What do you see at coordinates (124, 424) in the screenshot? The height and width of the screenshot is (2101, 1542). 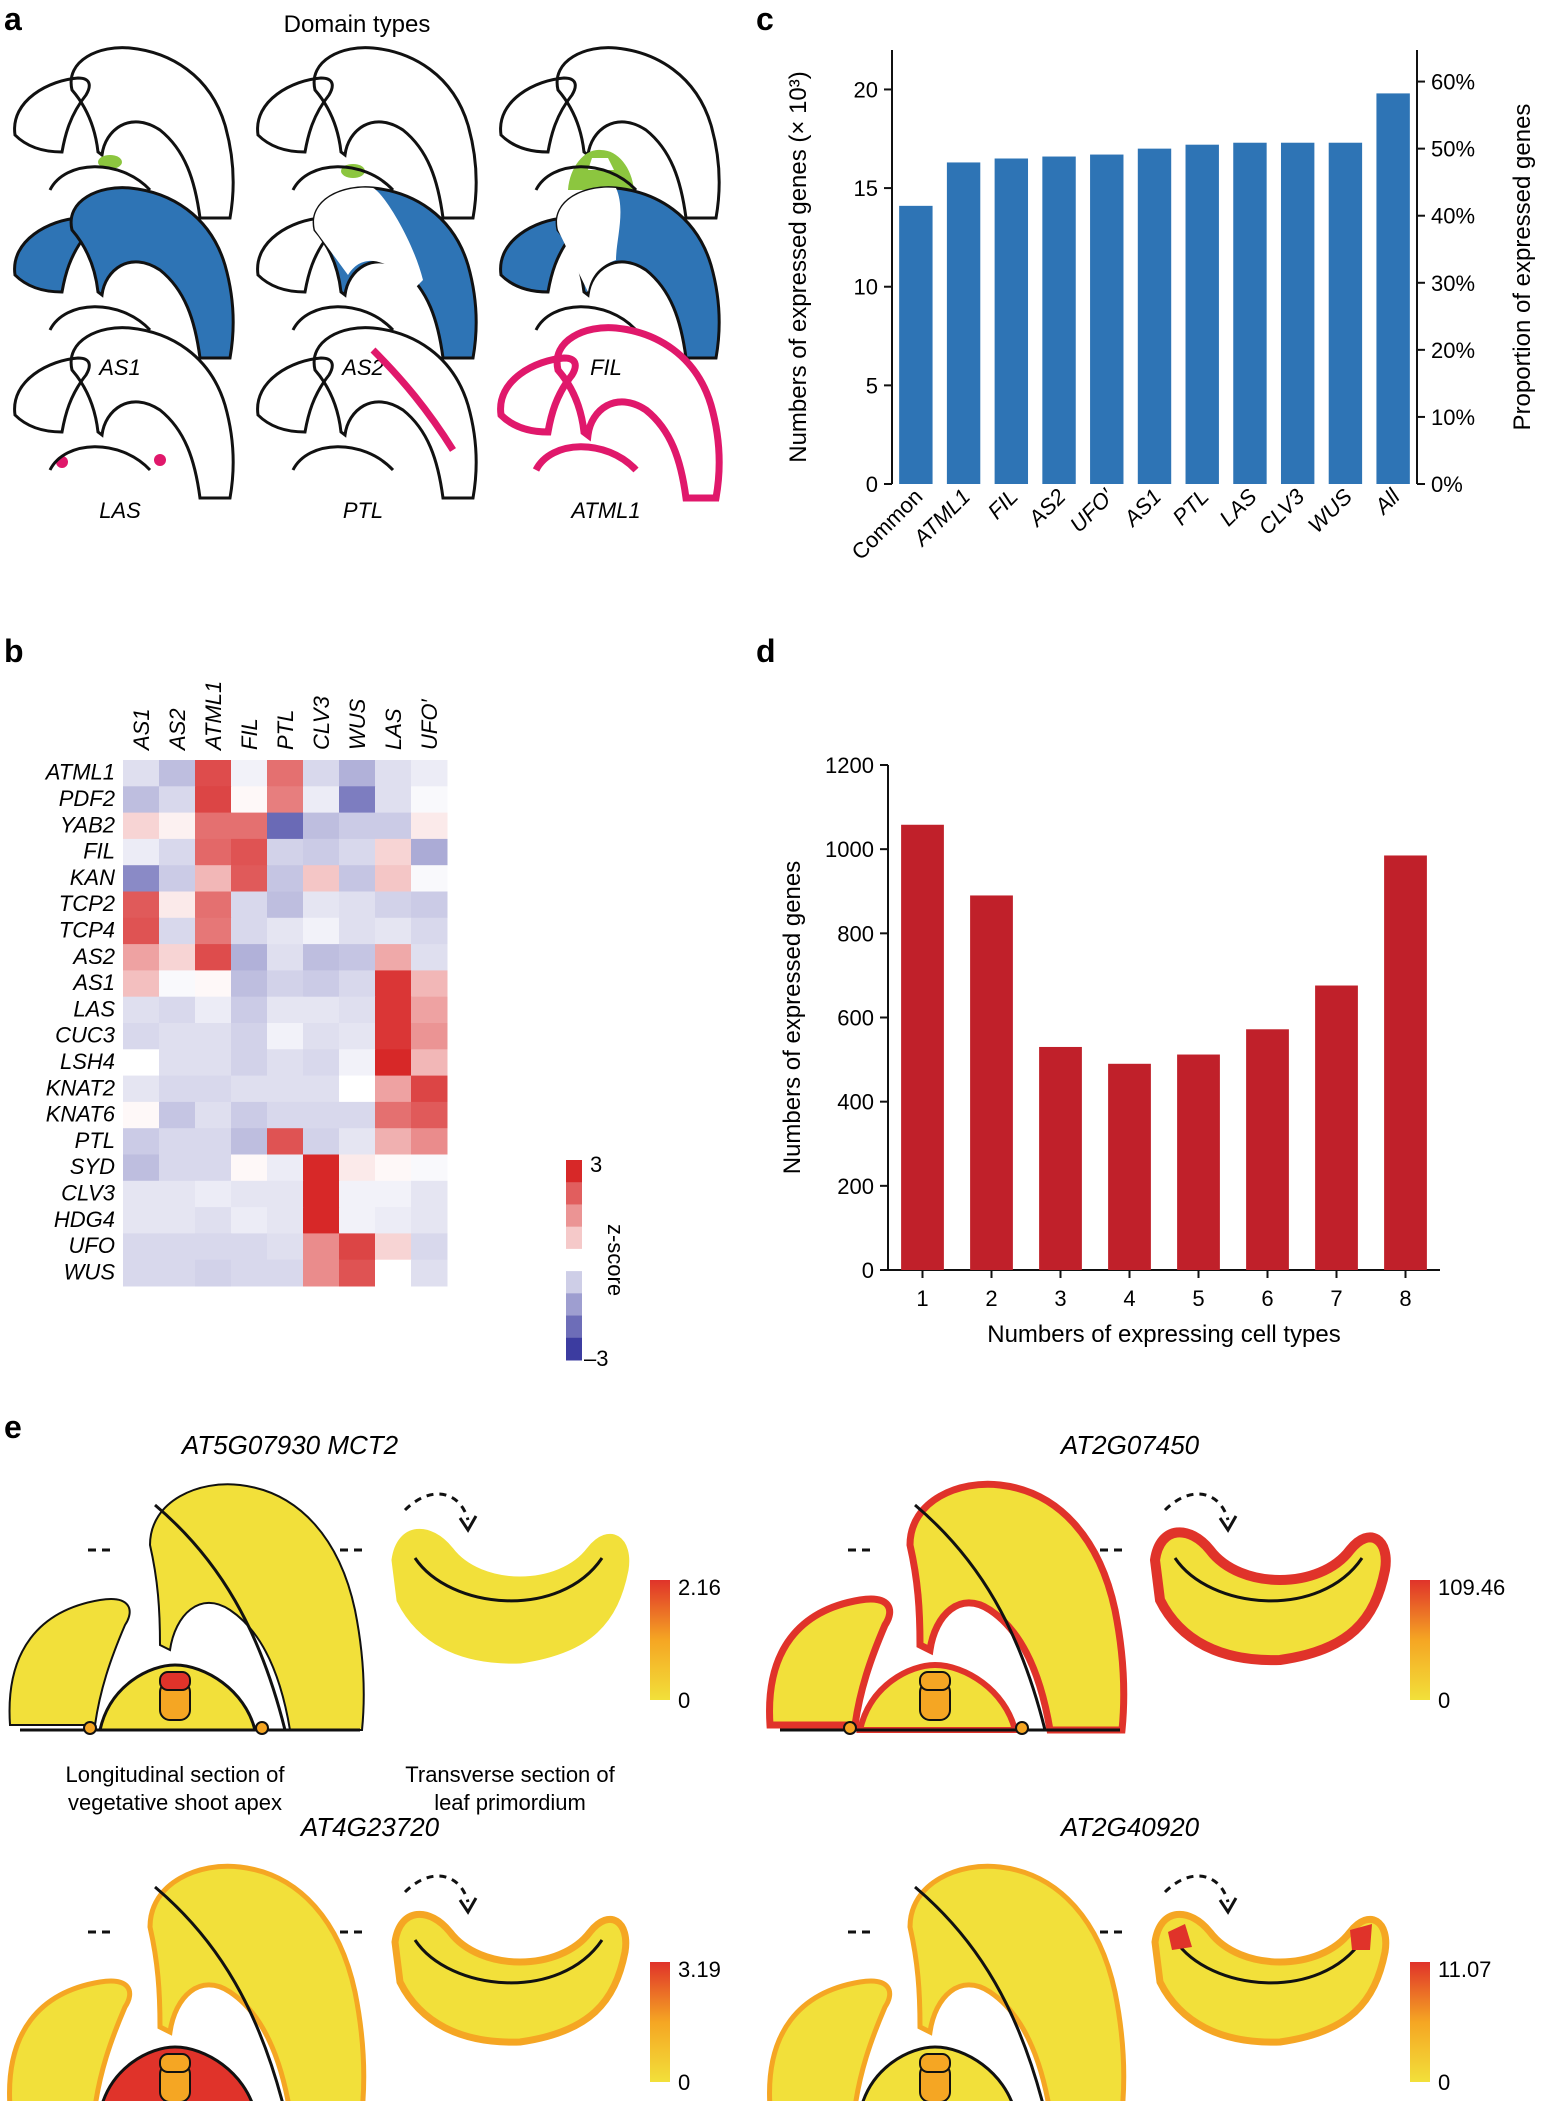 I see `domain-cell: LAS` at bounding box center [124, 424].